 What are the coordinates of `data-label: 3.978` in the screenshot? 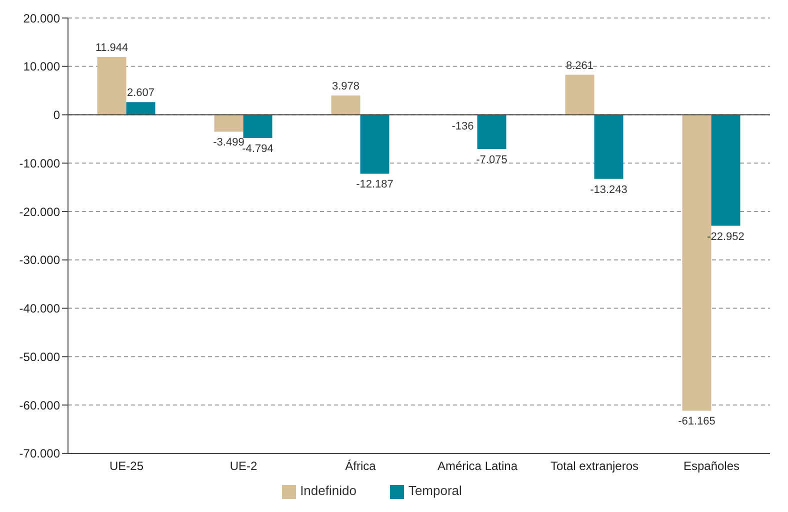 It's located at (346, 86).